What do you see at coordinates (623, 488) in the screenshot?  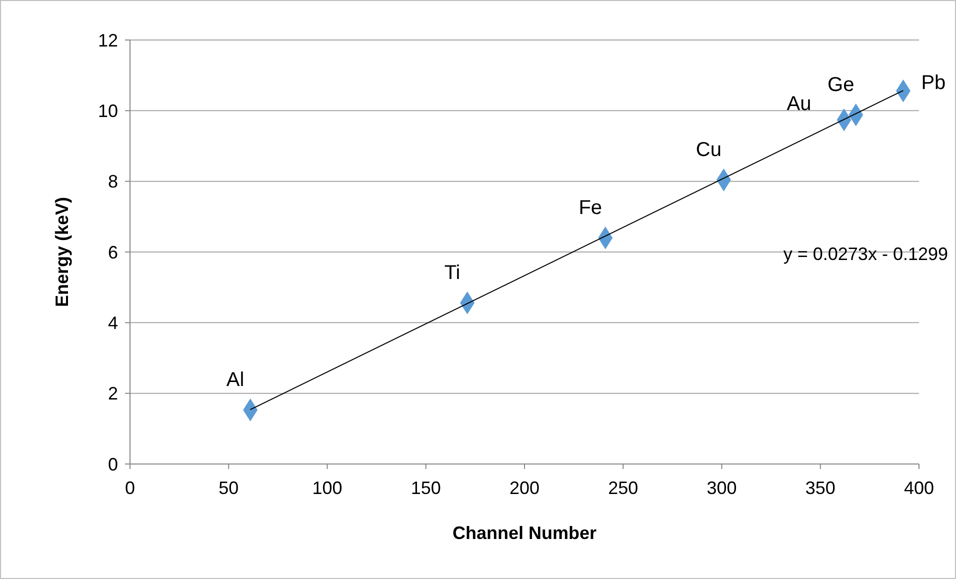 I see `x-tick-label: 250` at bounding box center [623, 488].